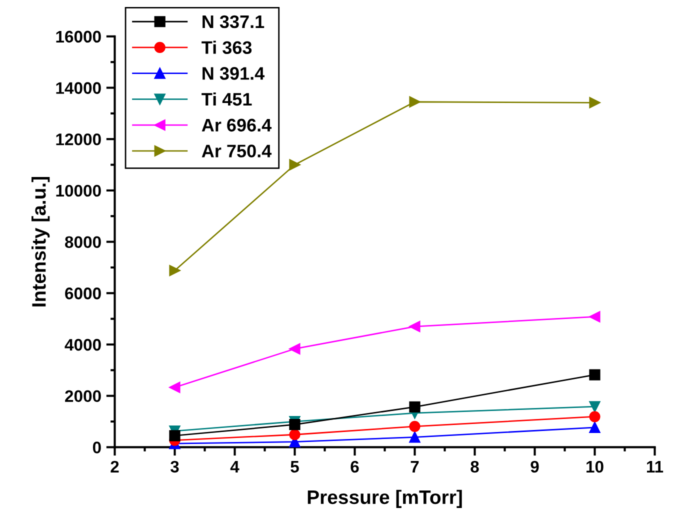 The image size is (675, 520). What do you see at coordinates (233, 21) in the screenshot?
I see `legend-label: N 337.1` at bounding box center [233, 21].